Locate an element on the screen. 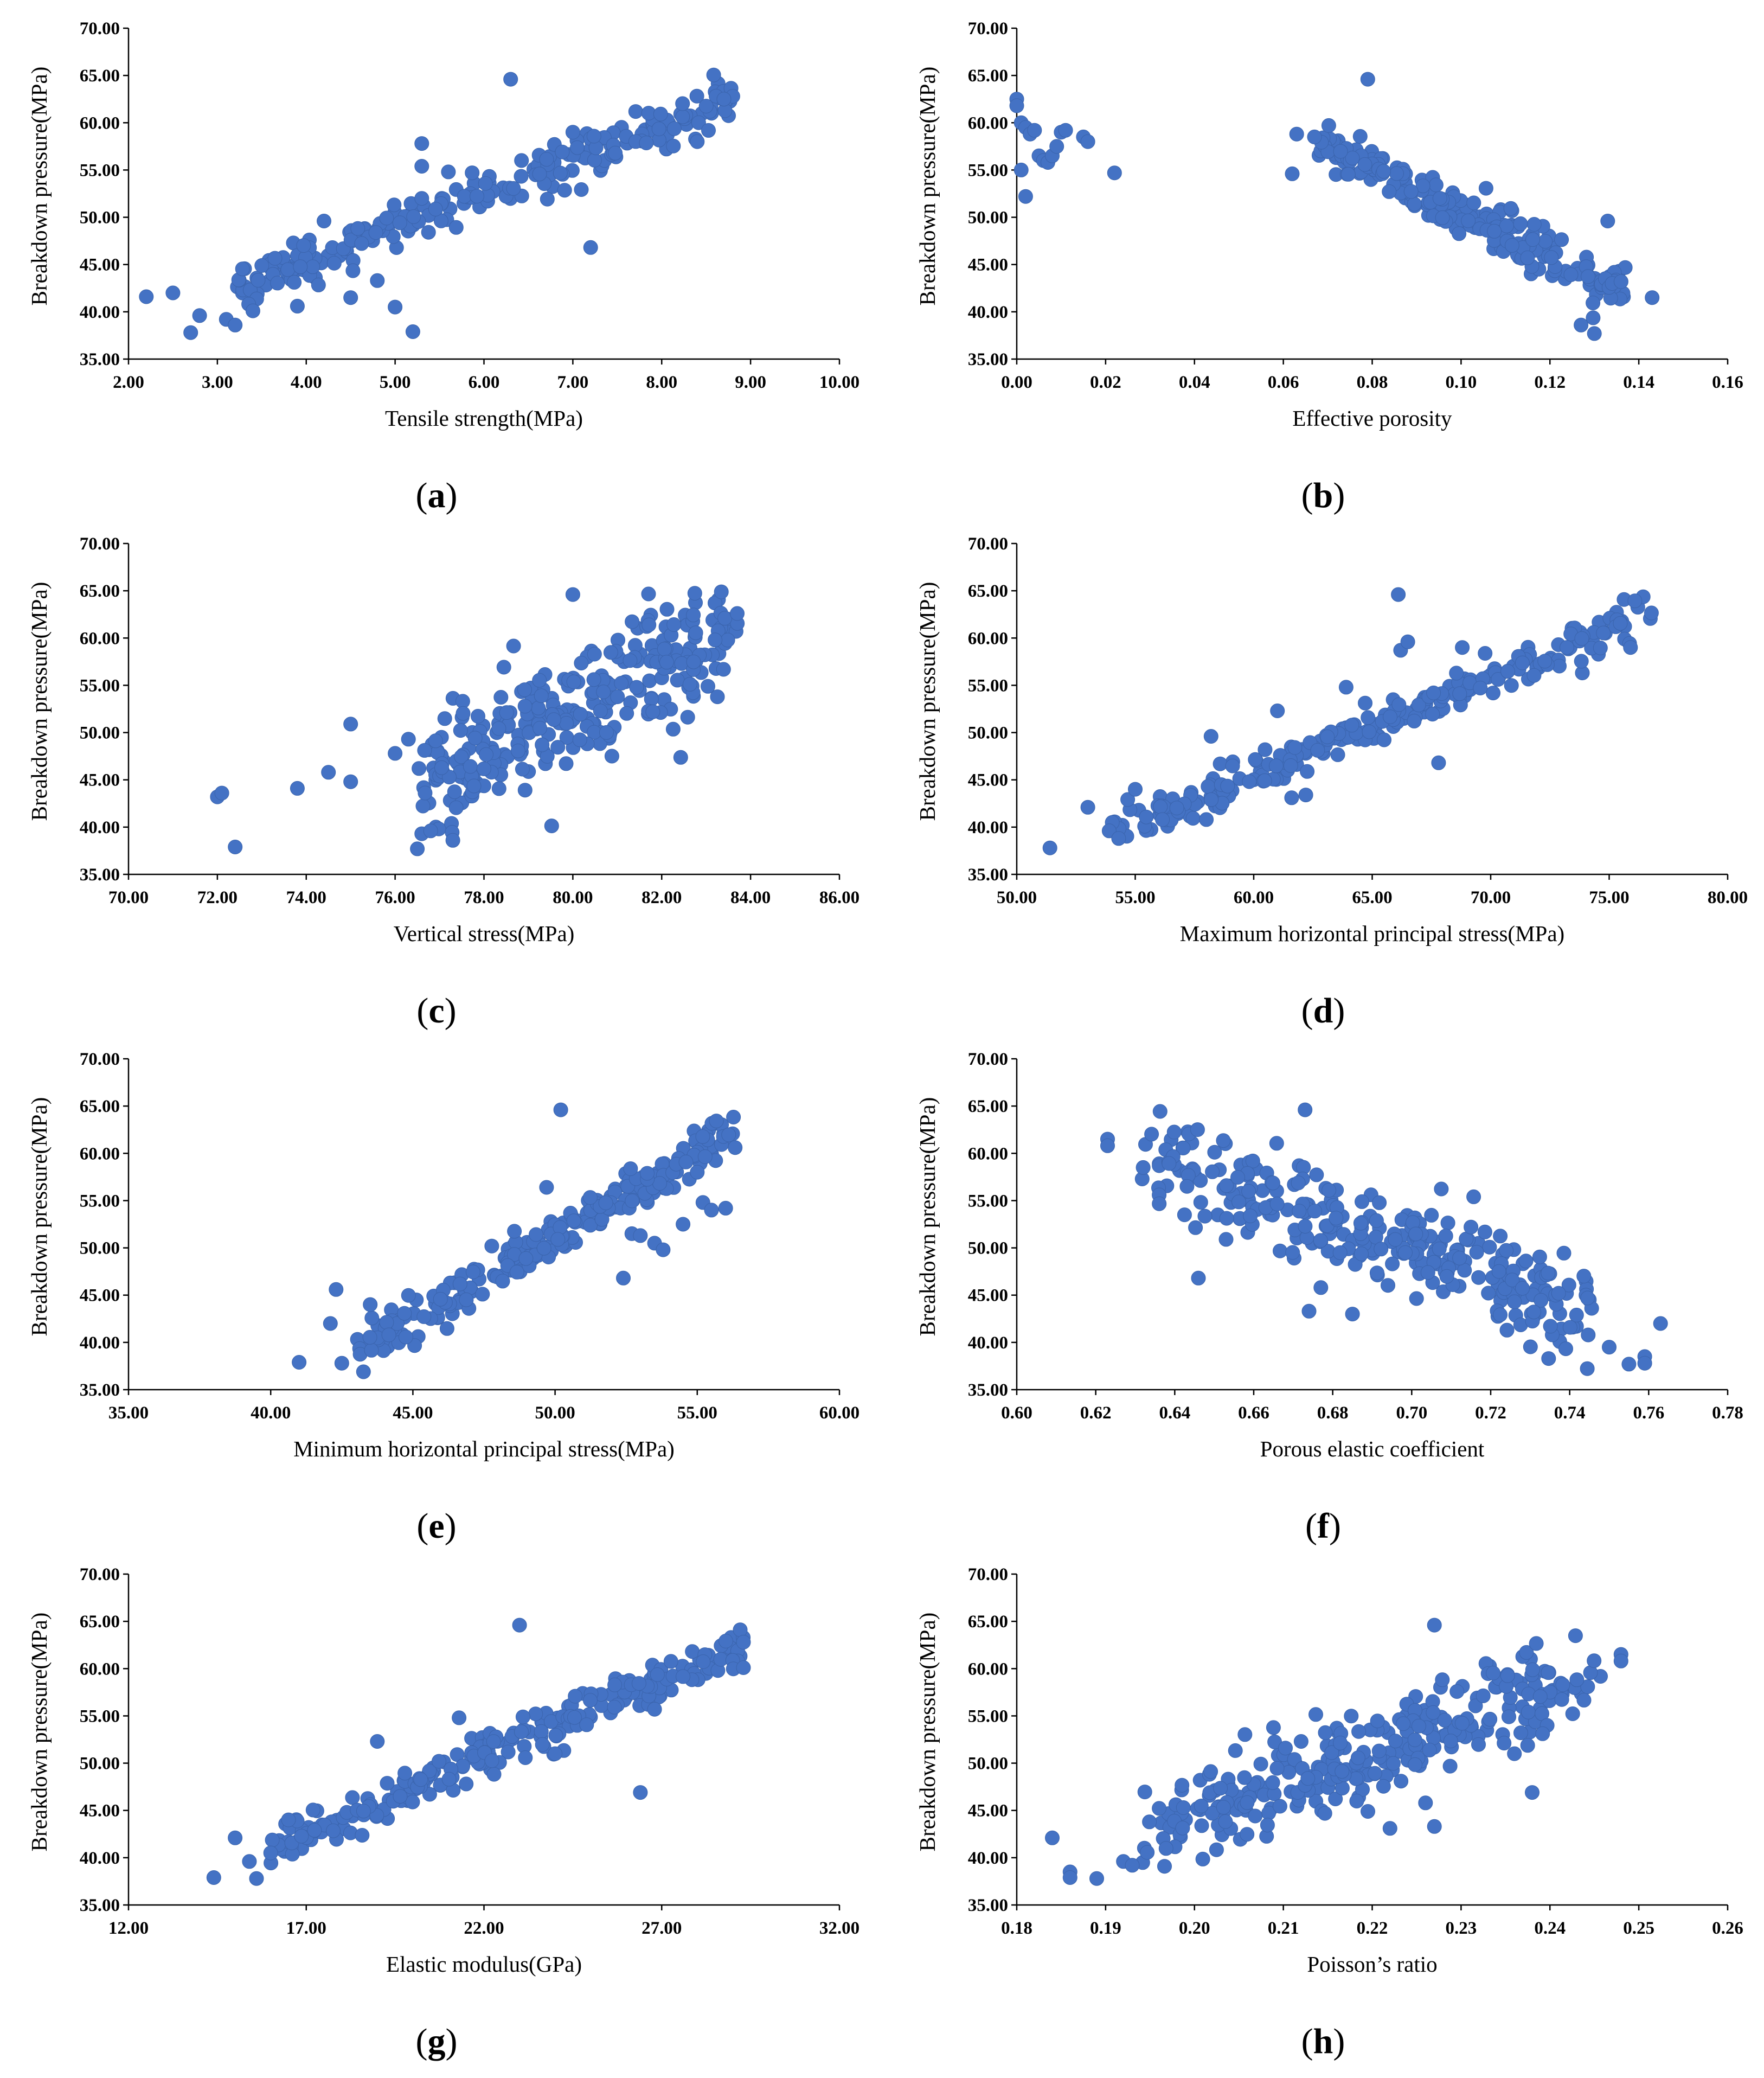 This screenshot has width=1764, height=2078. x-tick-label: 0.78 is located at coordinates (1727, 1413).